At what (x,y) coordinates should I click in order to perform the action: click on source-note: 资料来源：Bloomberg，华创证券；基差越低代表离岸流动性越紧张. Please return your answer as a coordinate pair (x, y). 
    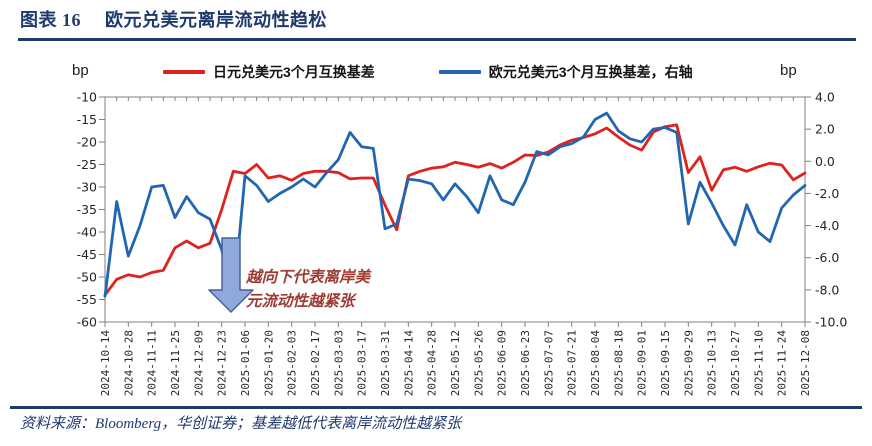
    Looking at the image, I should click on (241, 424).